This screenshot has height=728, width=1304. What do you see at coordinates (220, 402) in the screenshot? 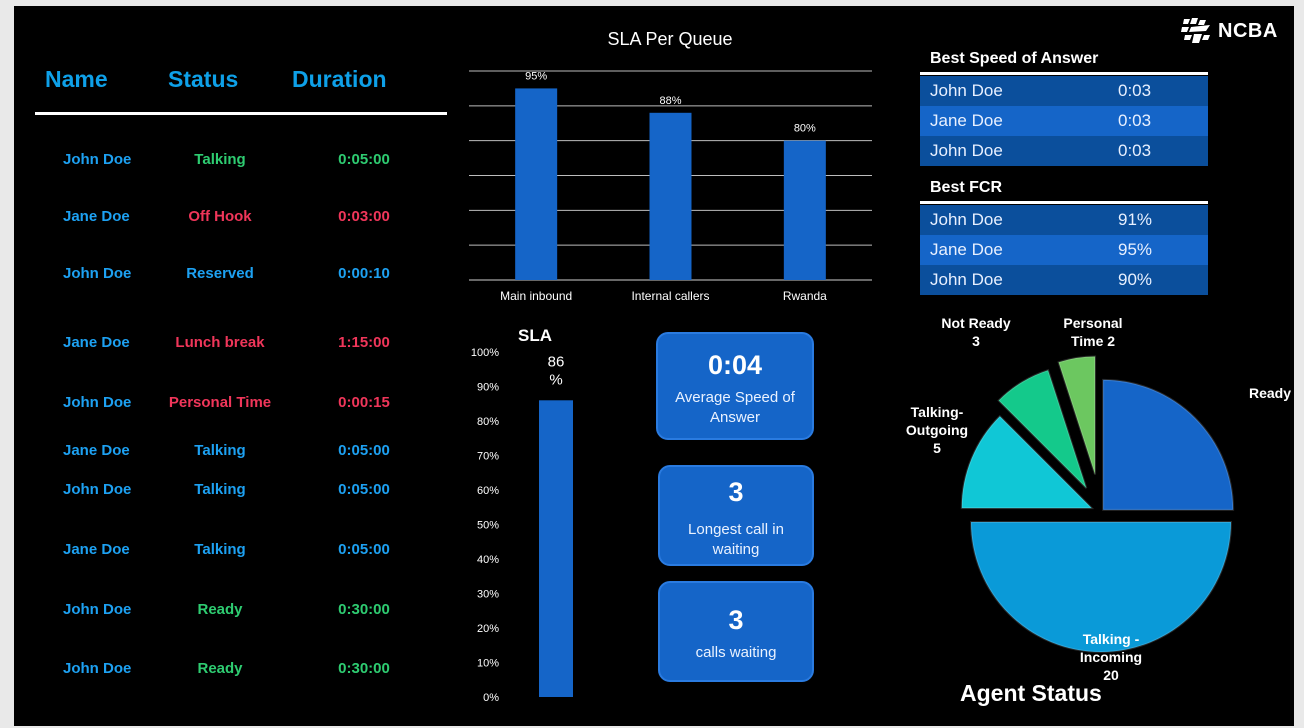
I see `agent-status: Personal Time` at bounding box center [220, 402].